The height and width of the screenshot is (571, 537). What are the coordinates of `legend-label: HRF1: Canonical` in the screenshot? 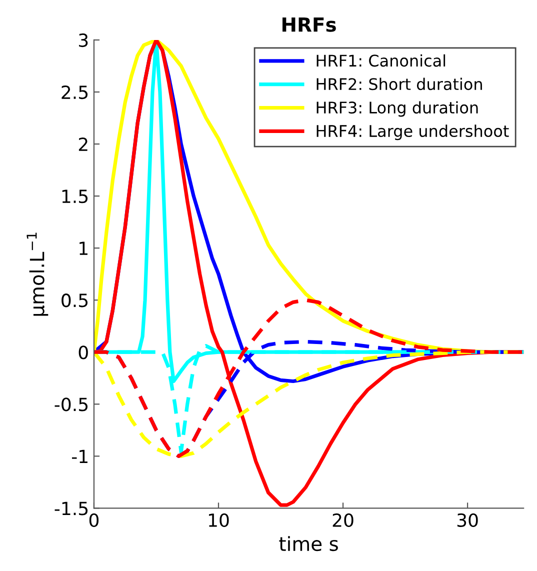 It's located at (381, 60).